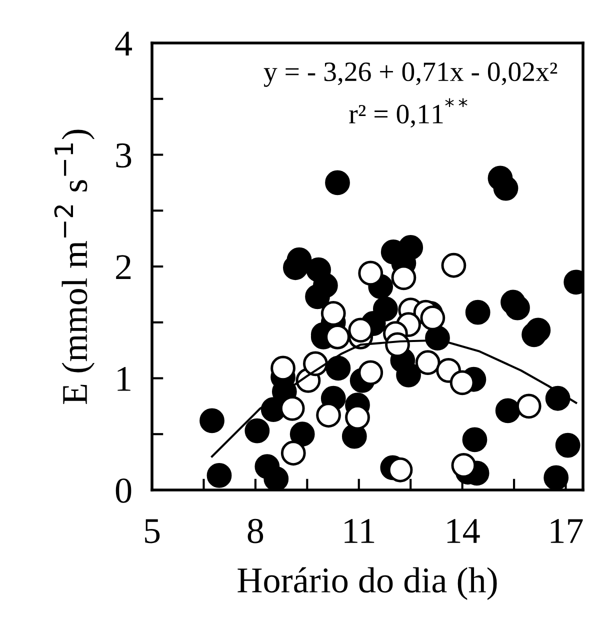 This screenshot has height=633, width=606. I want to click on x-tick-label: 8, so click(256, 531).